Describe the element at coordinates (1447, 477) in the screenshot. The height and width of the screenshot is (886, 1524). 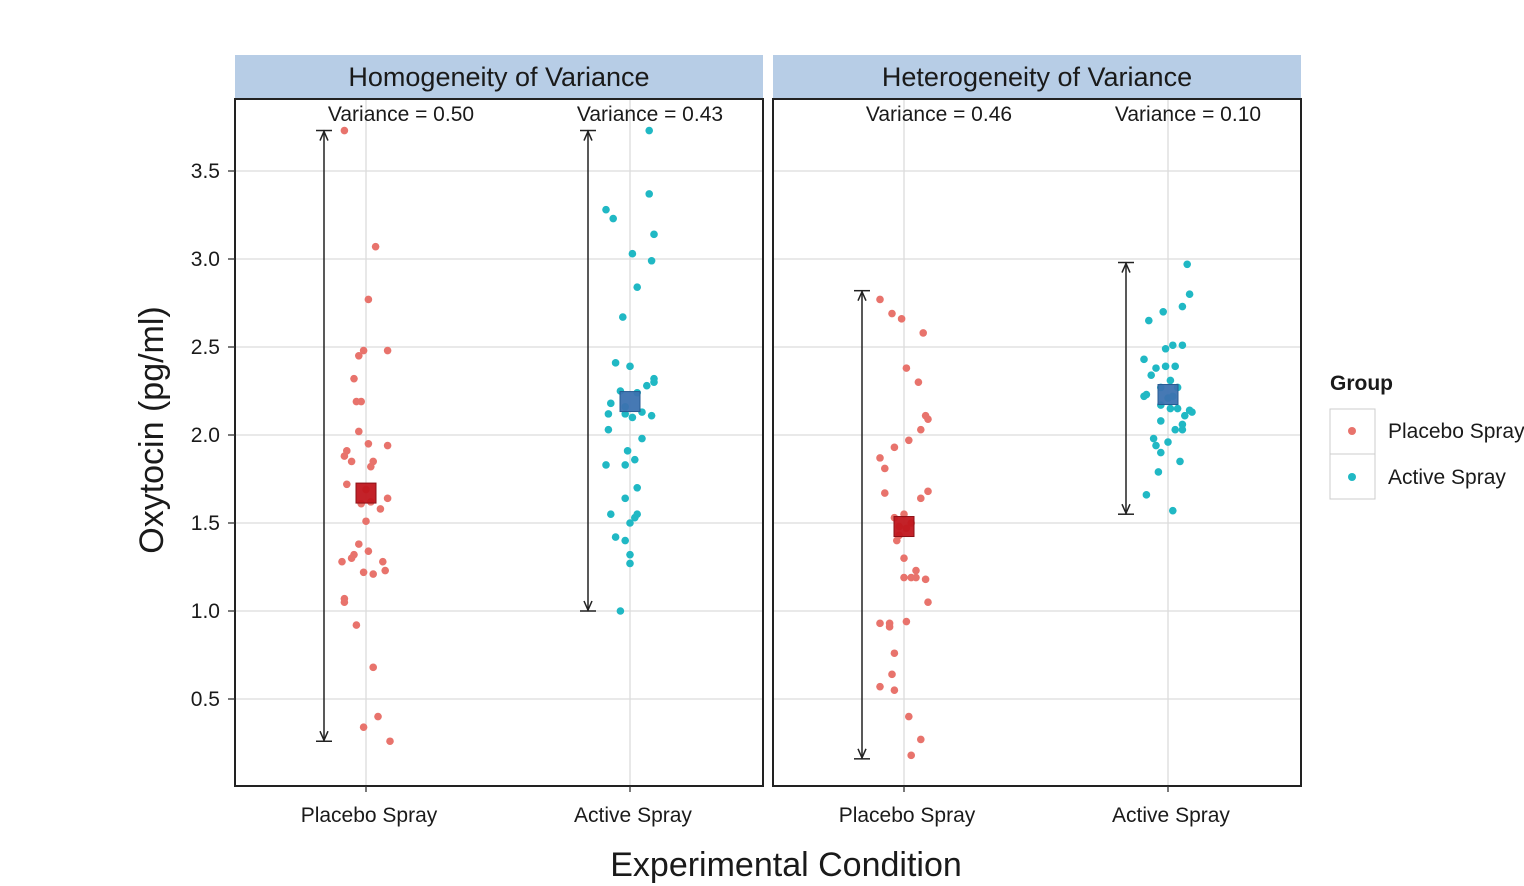
I see `legend-label-active-spray: Active Spray` at that location.